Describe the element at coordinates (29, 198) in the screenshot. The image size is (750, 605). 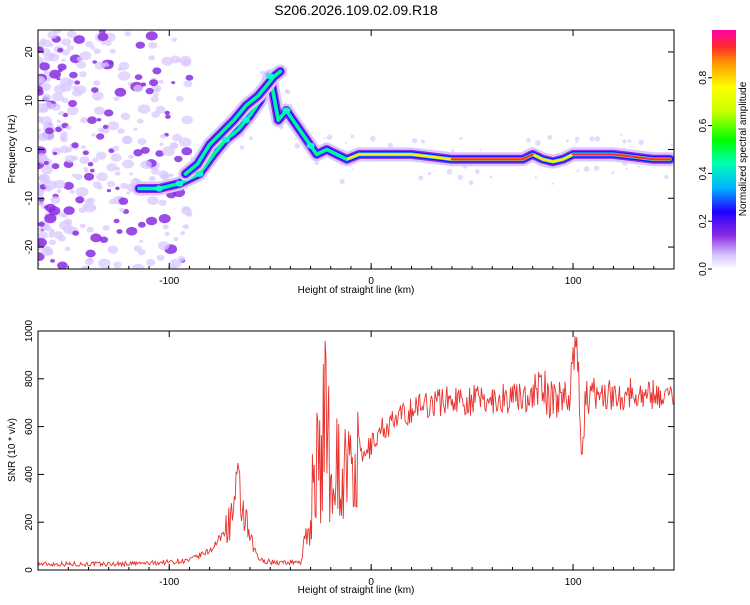
I see `spectrogram-y-tick-label: -10` at that location.